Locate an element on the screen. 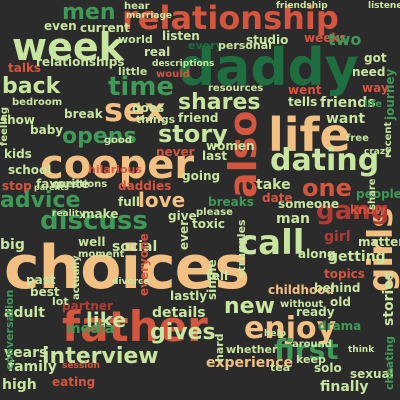 The image size is (400, 400). word-school: school is located at coordinates (30, 170).